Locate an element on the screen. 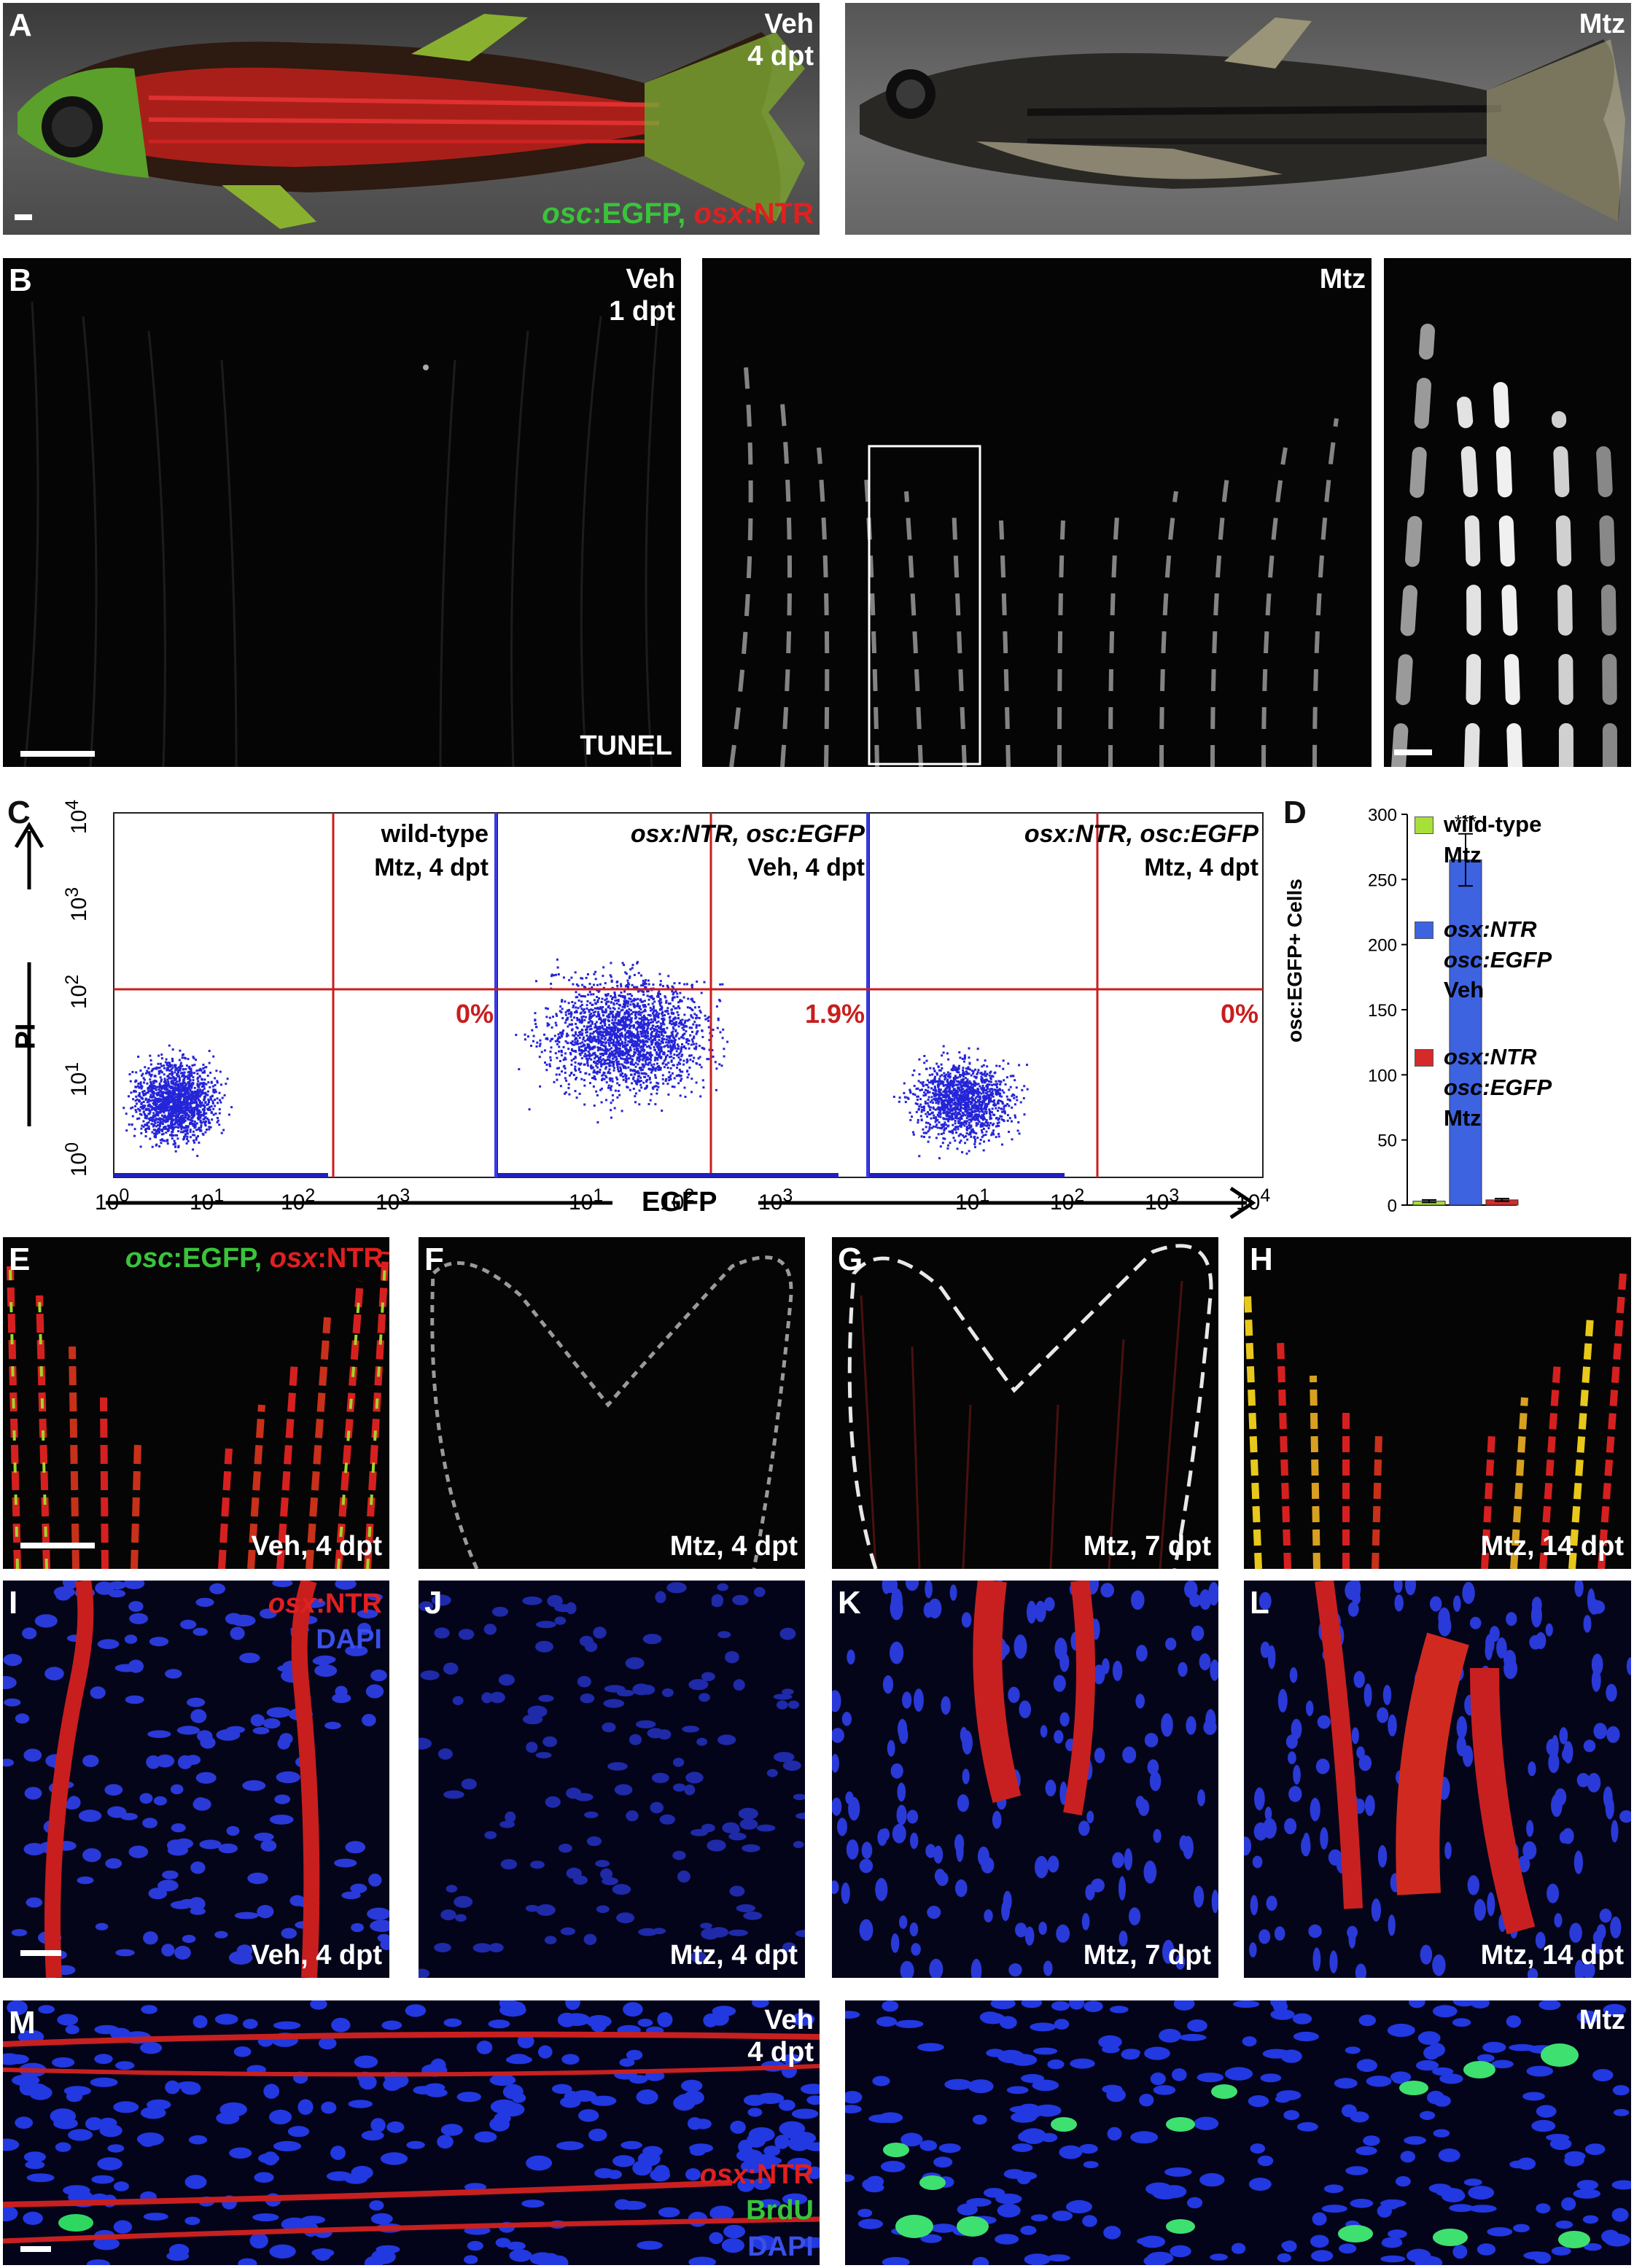 The image size is (1634, 2268). panel-m-veh-image: M Veh 4 dpt osx:NTR BrdU DAPI is located at coordinates (412, 2132).